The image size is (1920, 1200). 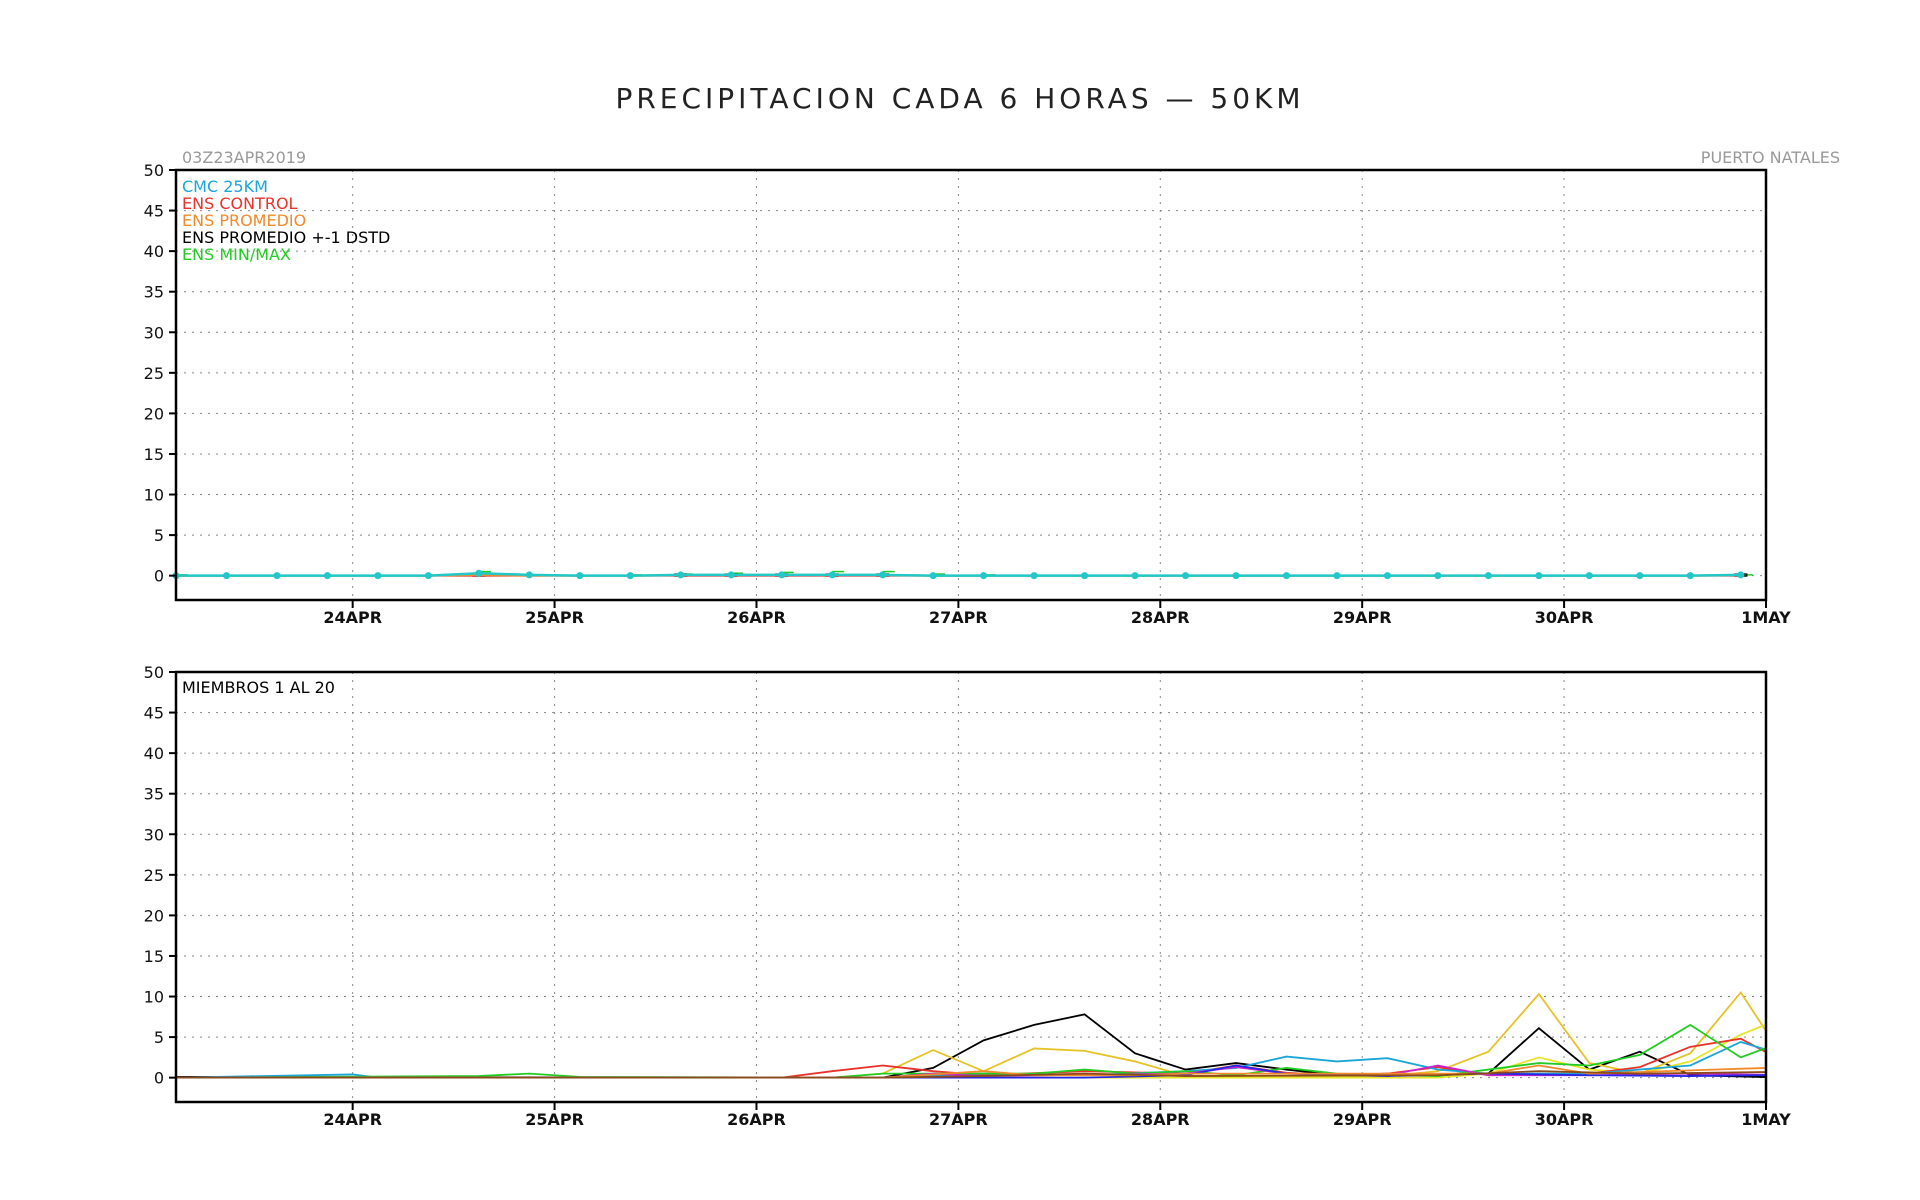 I want to click on legend-item-control: ENS CONTROL, so click(x=240, y=203).